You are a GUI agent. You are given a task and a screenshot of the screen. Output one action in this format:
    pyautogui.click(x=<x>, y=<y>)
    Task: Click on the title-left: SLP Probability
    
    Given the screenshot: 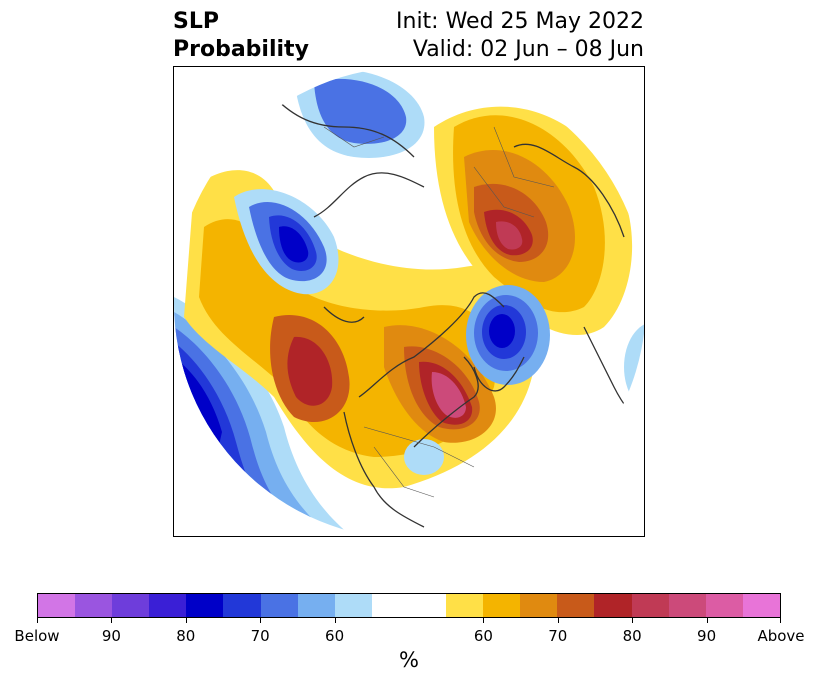 What is the action you would take?
    pyautogui.click(x=241, y=36)
    